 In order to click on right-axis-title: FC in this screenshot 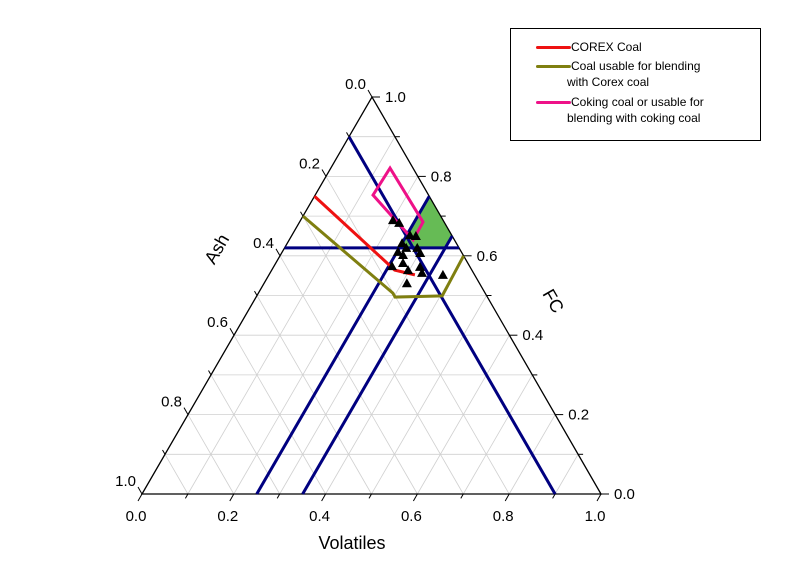, I will do `click(553, 301)`.